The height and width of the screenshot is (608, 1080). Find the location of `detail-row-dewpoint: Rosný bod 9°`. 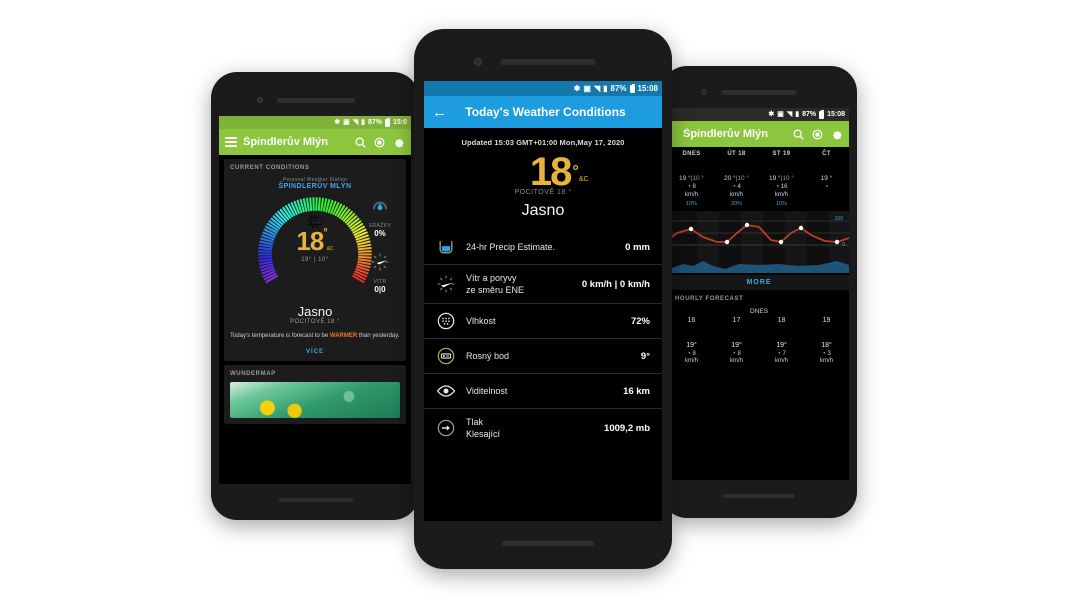

detail-row-dewpoint: Rosný bod 9° is located at coordinates (543, 355).